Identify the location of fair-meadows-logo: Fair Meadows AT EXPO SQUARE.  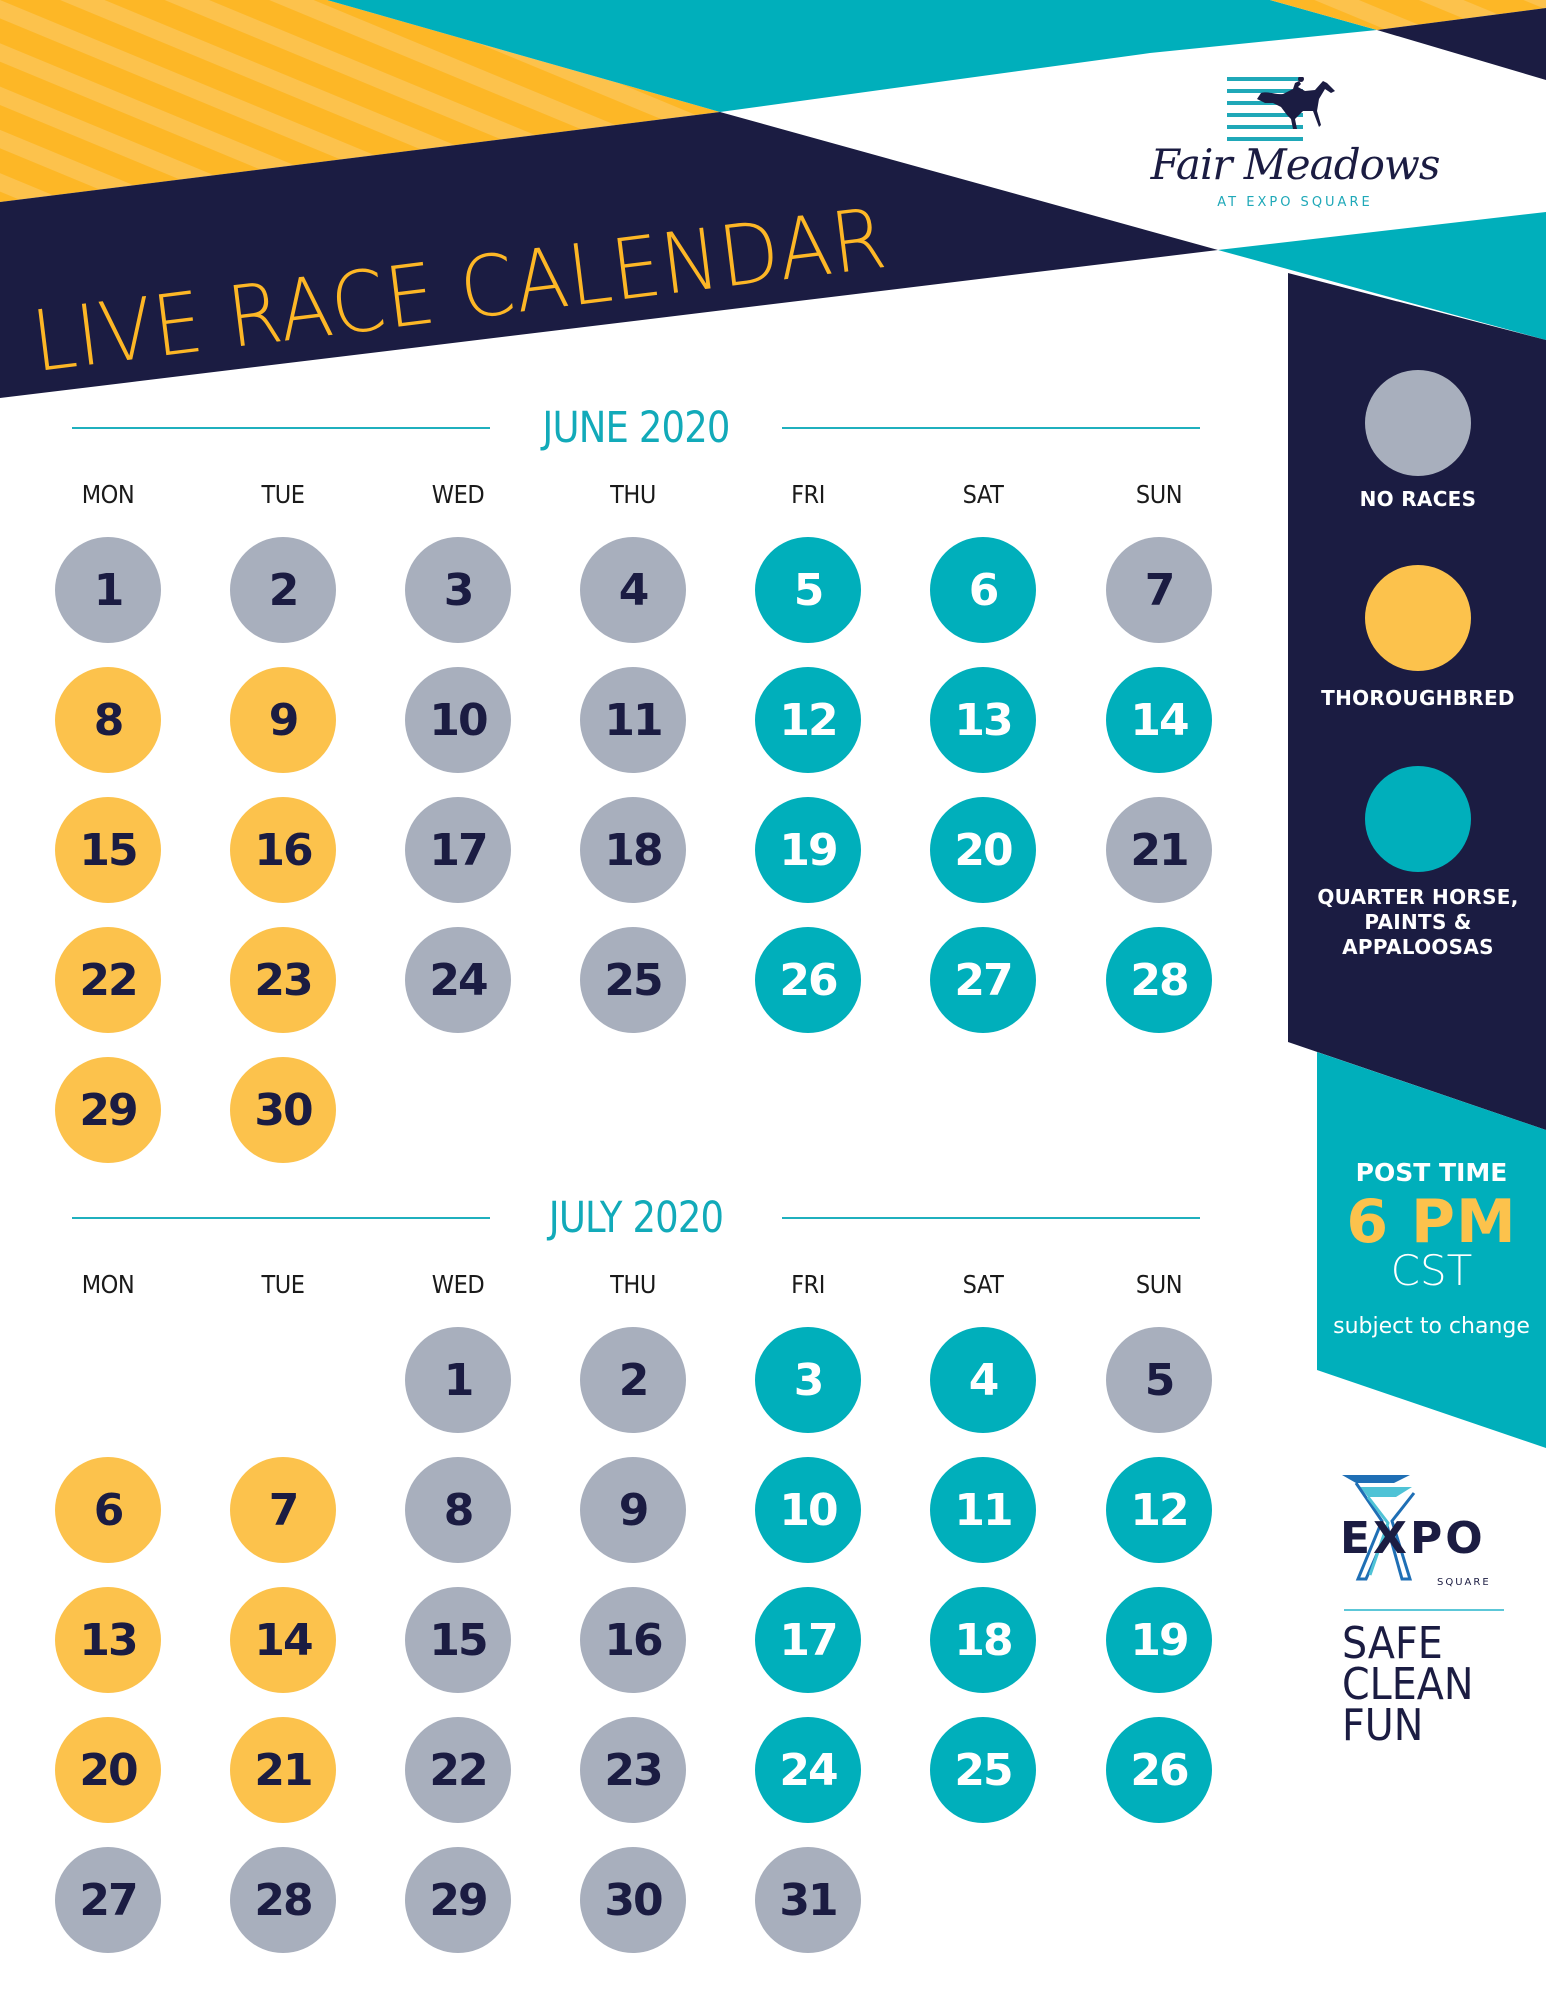
(1300, 140).